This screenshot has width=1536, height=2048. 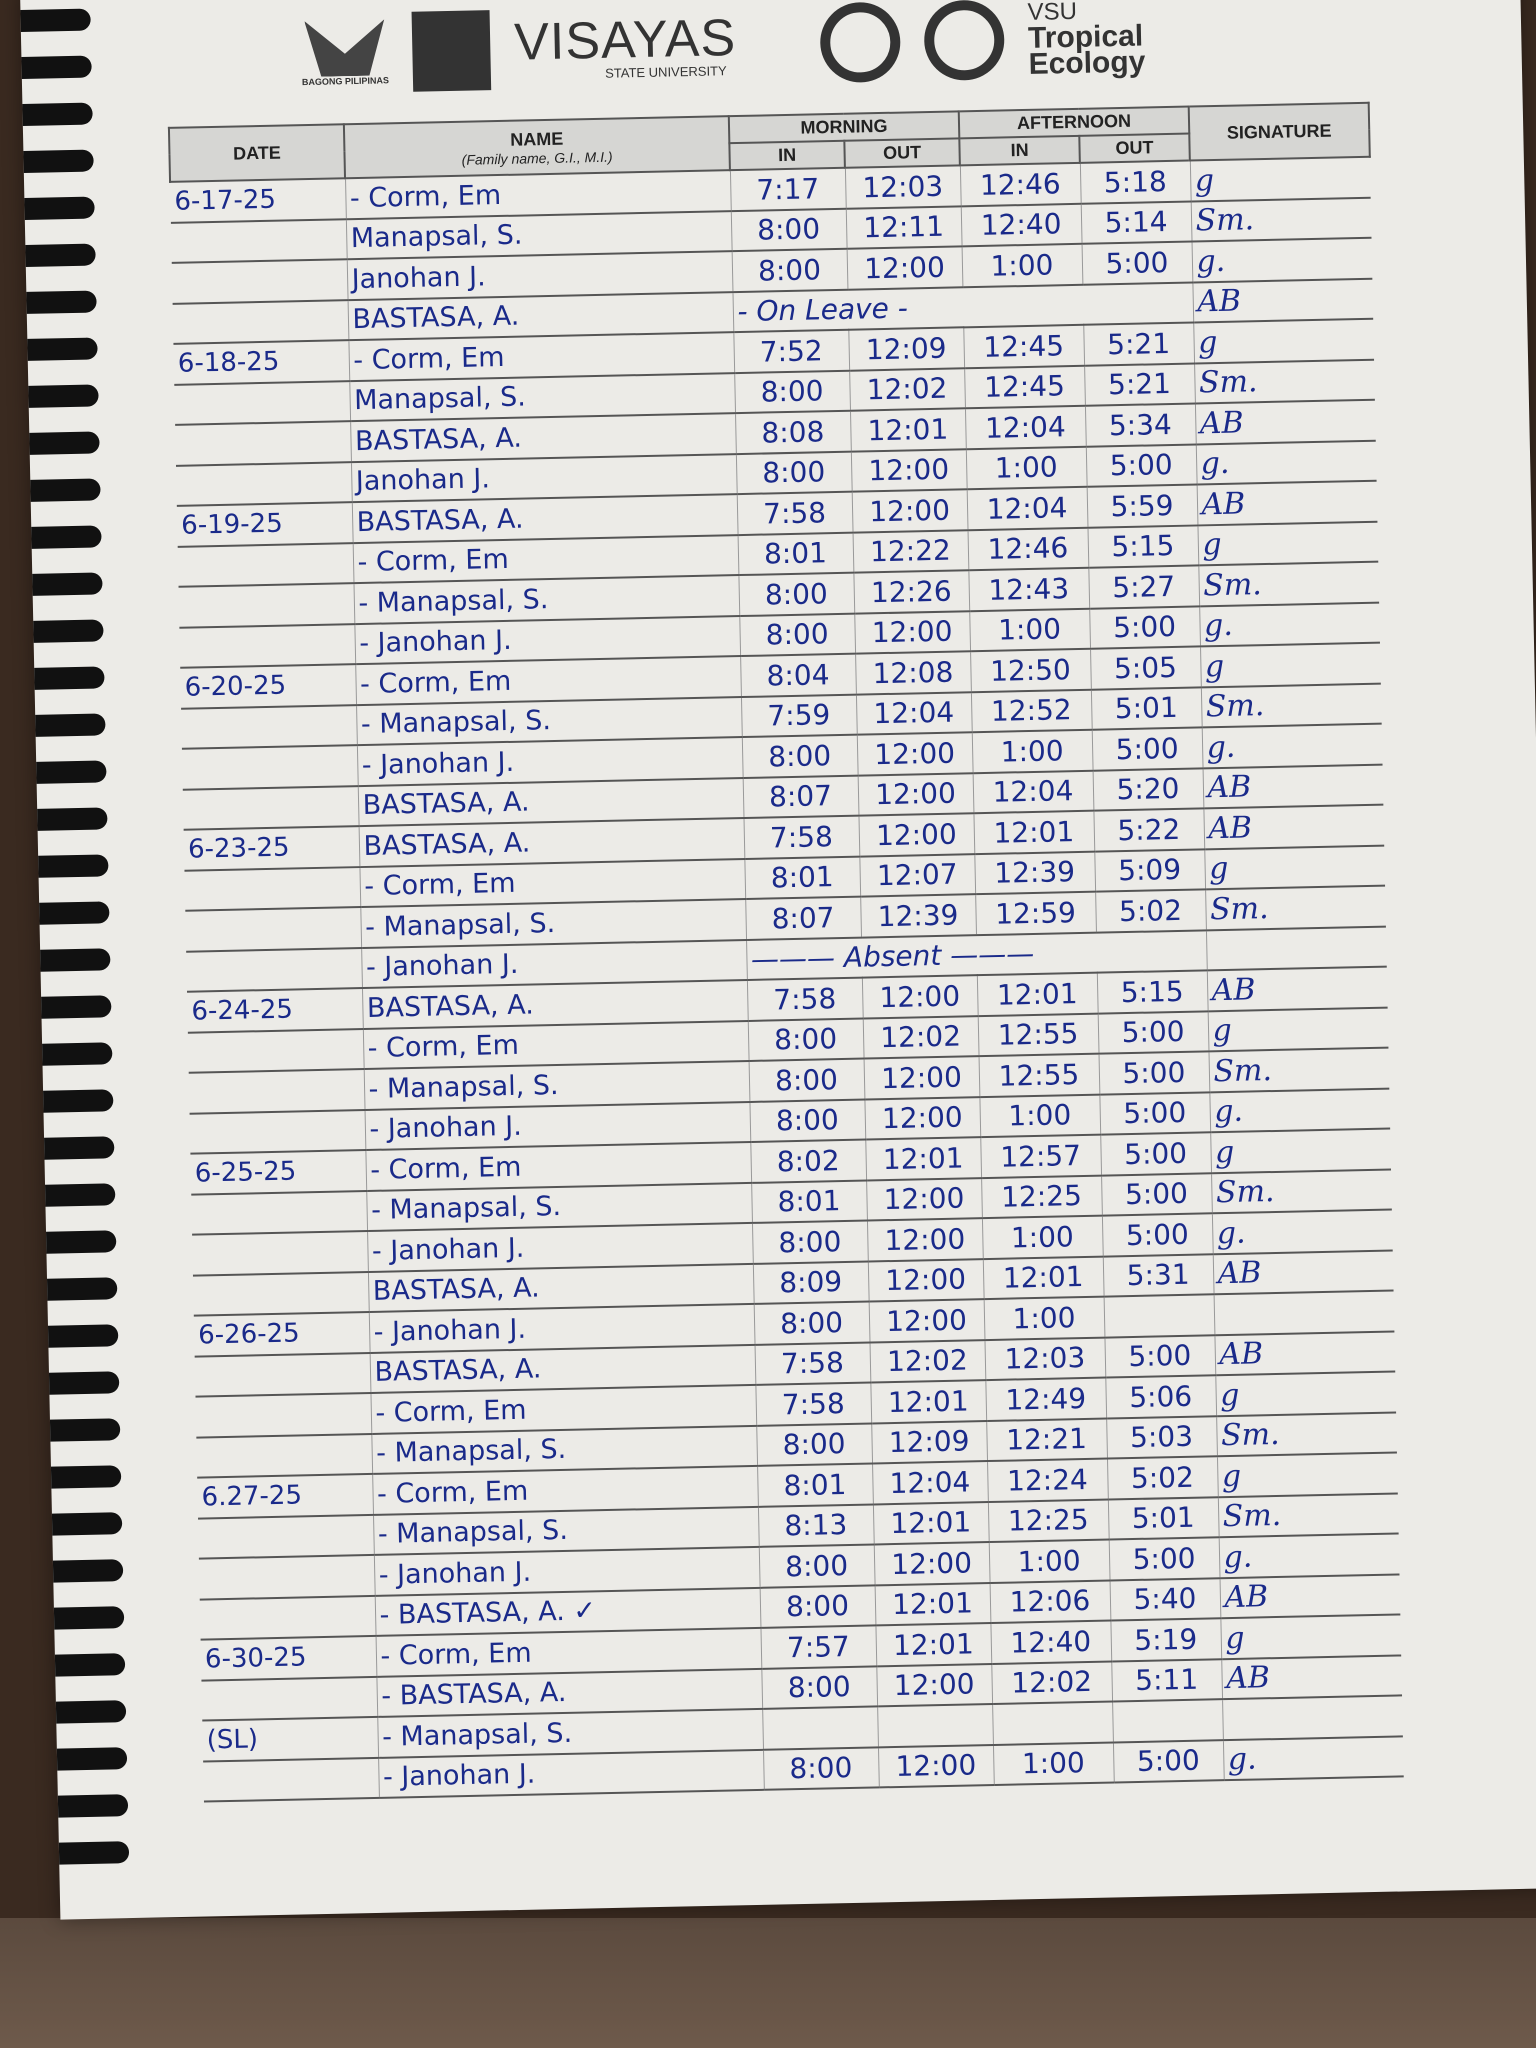 I want to click on morning-in-cell: 7:52, so click(x=791, y=351).